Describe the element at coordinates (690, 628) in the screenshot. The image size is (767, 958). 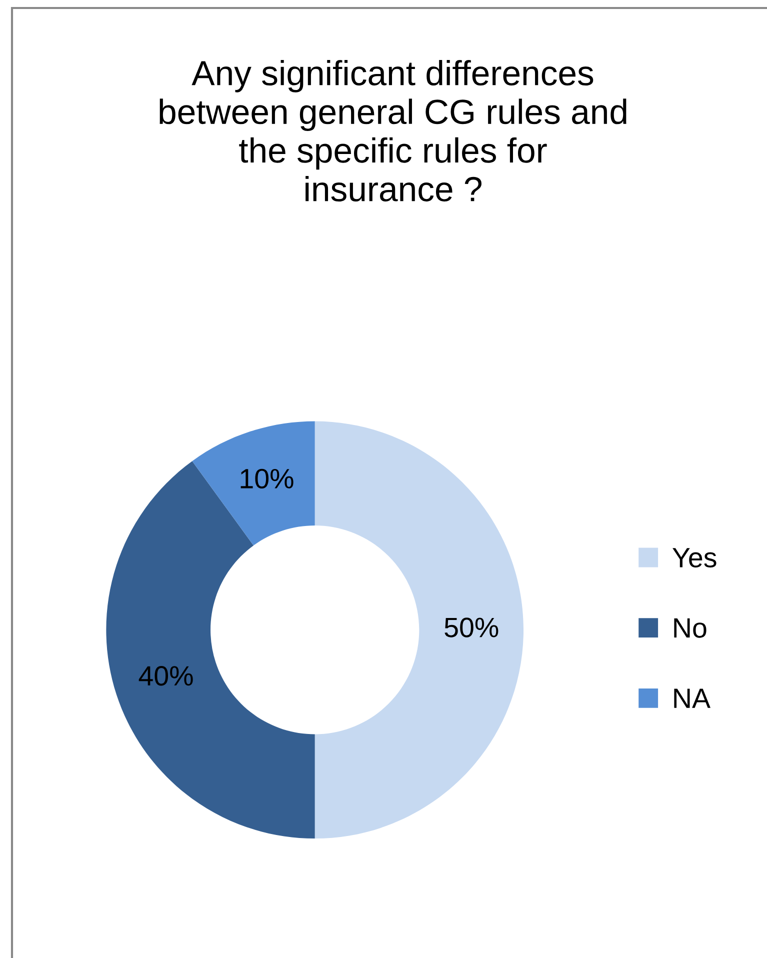
I see `legend-label: No` at that location.